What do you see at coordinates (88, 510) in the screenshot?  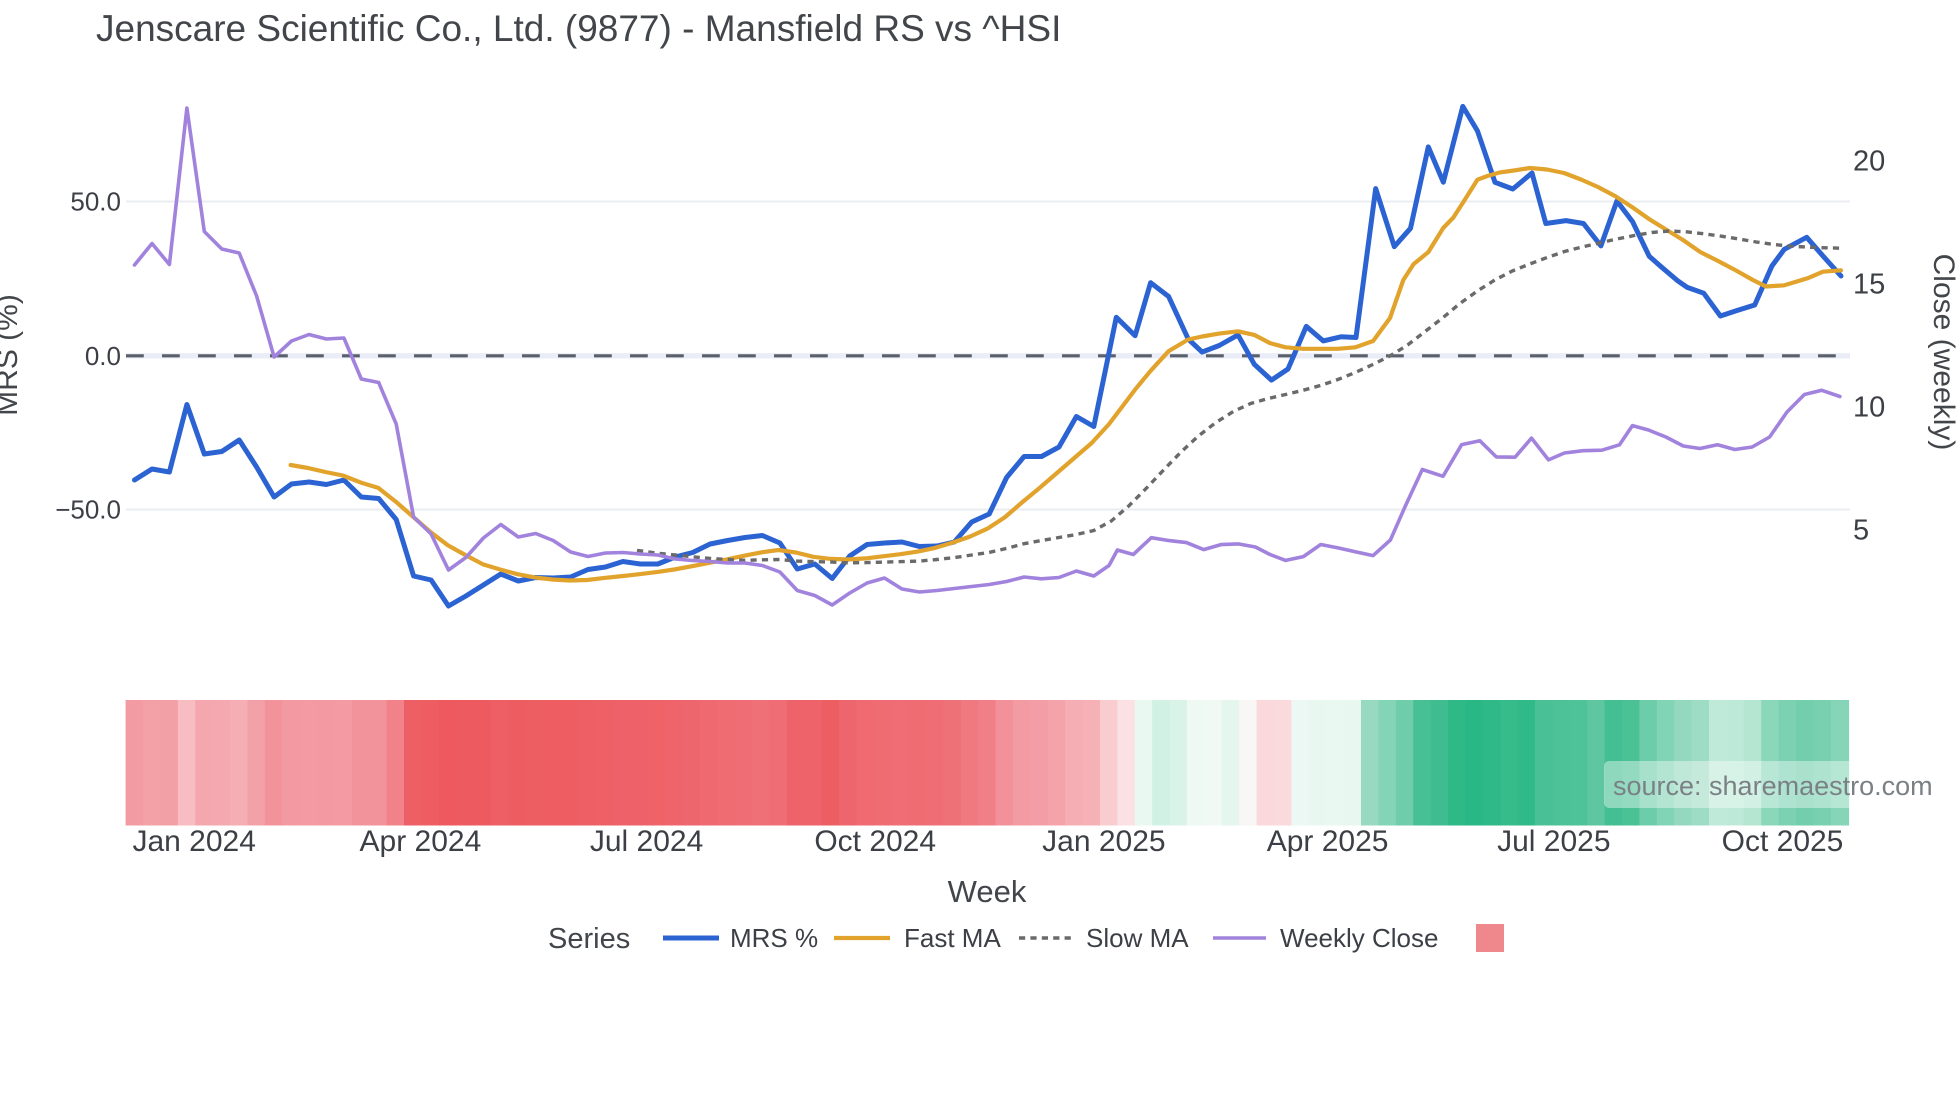 I see `svg-text: −50.0` at bounding box center [88, 510].